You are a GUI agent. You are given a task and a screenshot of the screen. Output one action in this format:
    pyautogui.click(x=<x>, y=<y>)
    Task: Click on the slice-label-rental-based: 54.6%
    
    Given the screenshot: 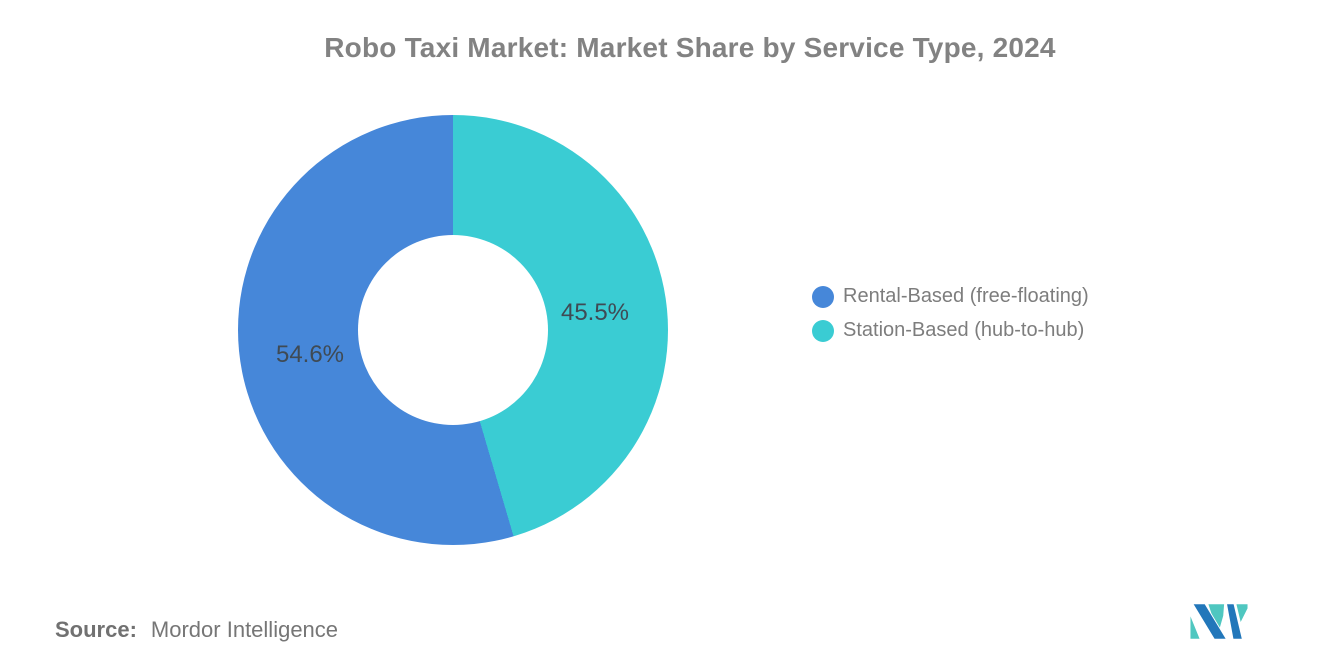 What is the action you would take?
    pyautogui.click(x=310, y=354)
    